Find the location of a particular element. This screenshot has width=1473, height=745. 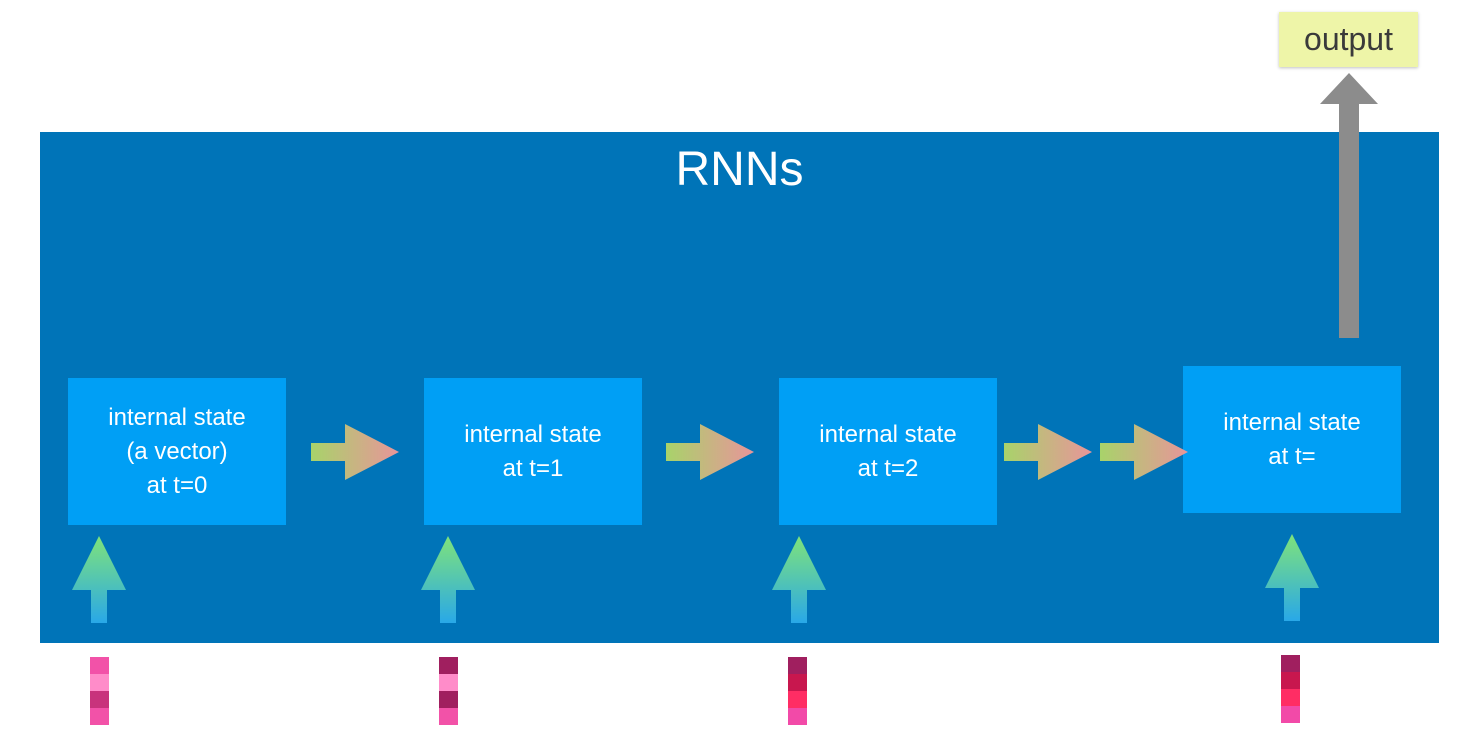

state-box-t2: internal state at t=2 is located at coordinates (888, 451).